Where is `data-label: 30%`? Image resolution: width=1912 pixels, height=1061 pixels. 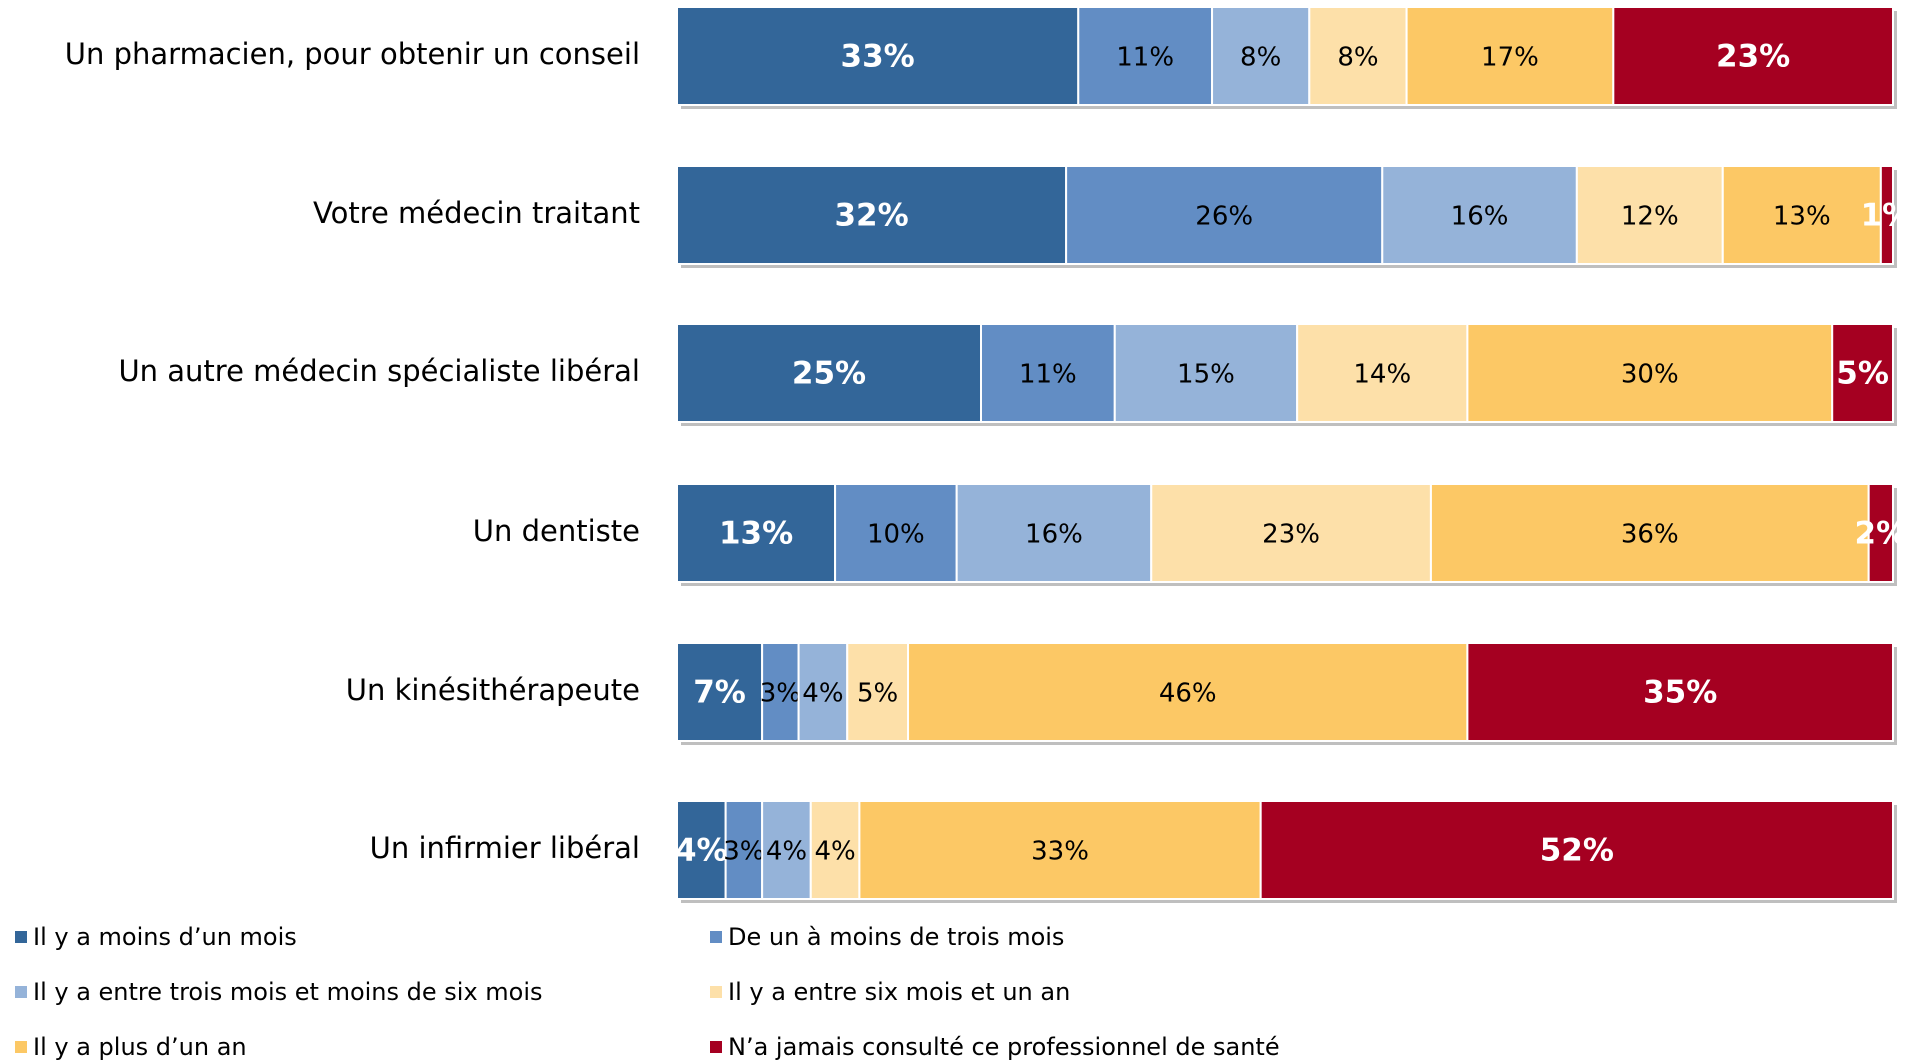
data-label: 30% is located at coordinates (1650, 375).